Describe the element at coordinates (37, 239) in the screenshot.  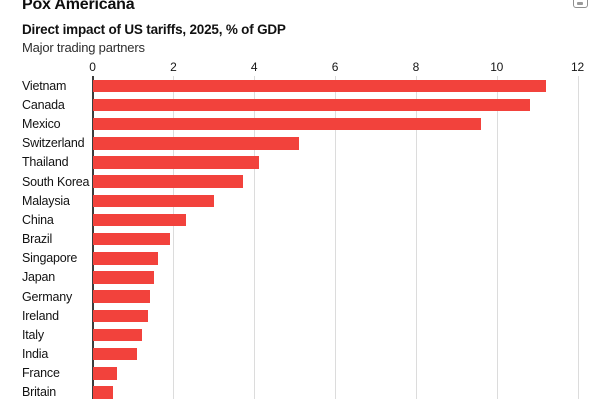
I see `category-label: Brazil` at that location.